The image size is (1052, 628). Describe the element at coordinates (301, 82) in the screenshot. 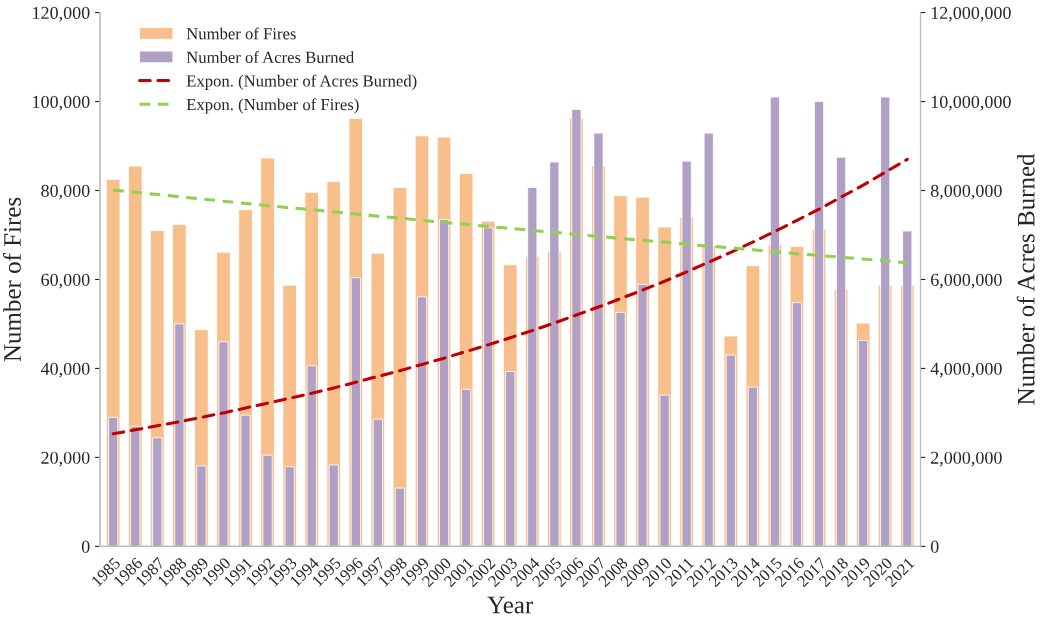

I see `legend-label: Expon. (Number of Acres Burned)` at that location.